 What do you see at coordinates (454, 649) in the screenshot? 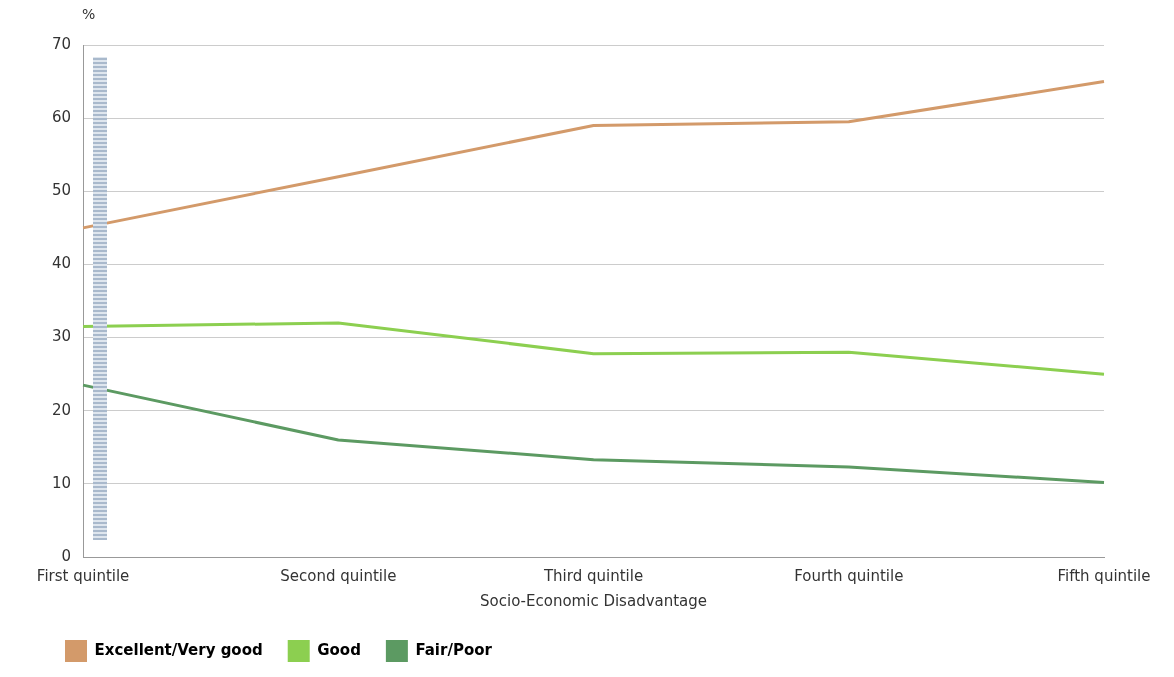
I see `legend-label: Fair/Poor` at bounding box center [454, 649].